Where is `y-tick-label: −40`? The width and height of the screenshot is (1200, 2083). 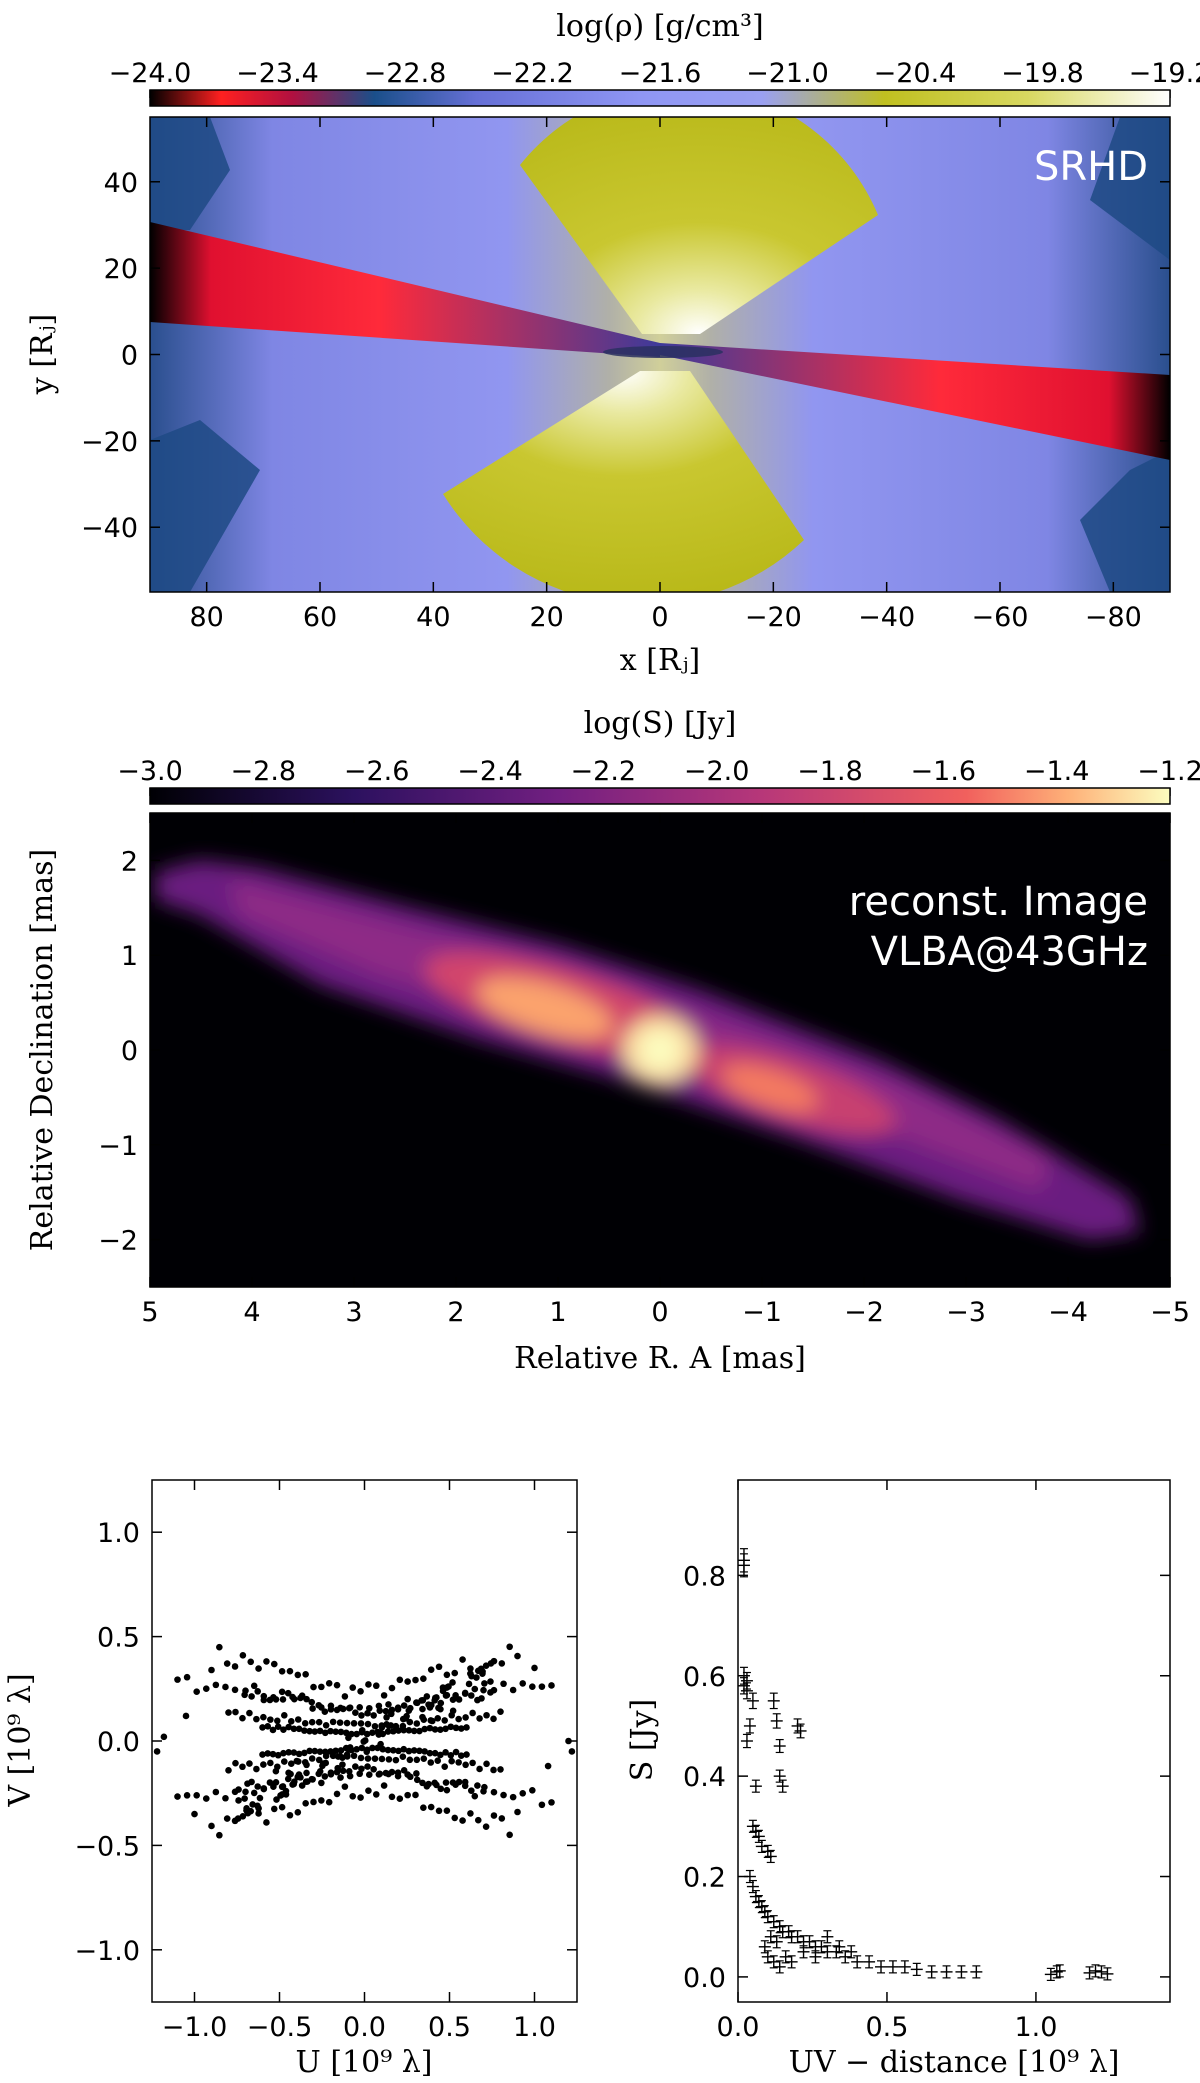
y-tick-label: −40 is located at coordinates (109, 528).